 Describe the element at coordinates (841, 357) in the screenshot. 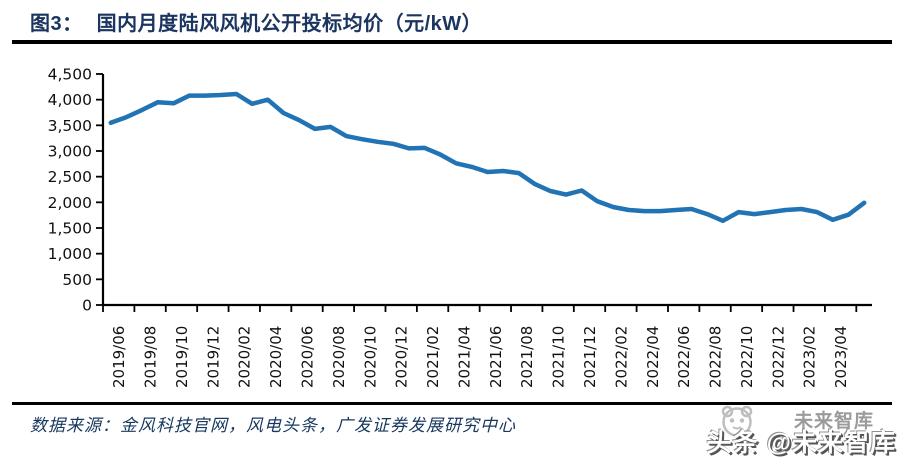

I see `x-axis-label: 2023/04` at that location.